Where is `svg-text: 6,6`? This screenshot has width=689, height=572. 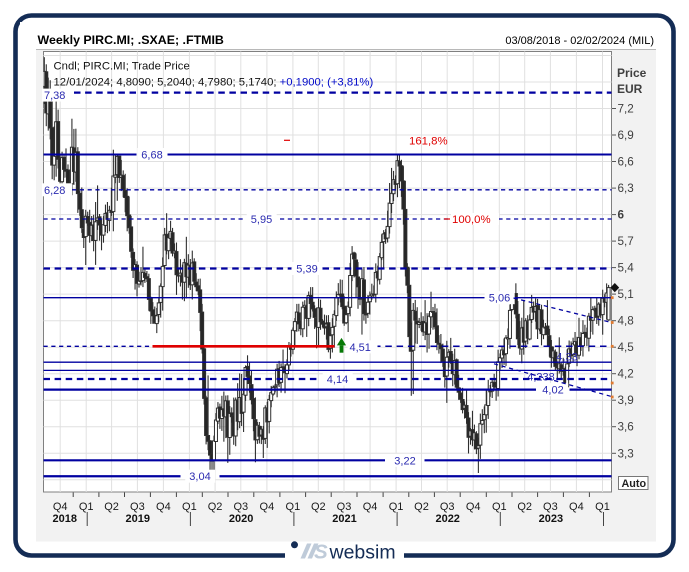
svg-text: 6,6 is located at coordinates (626, 162).